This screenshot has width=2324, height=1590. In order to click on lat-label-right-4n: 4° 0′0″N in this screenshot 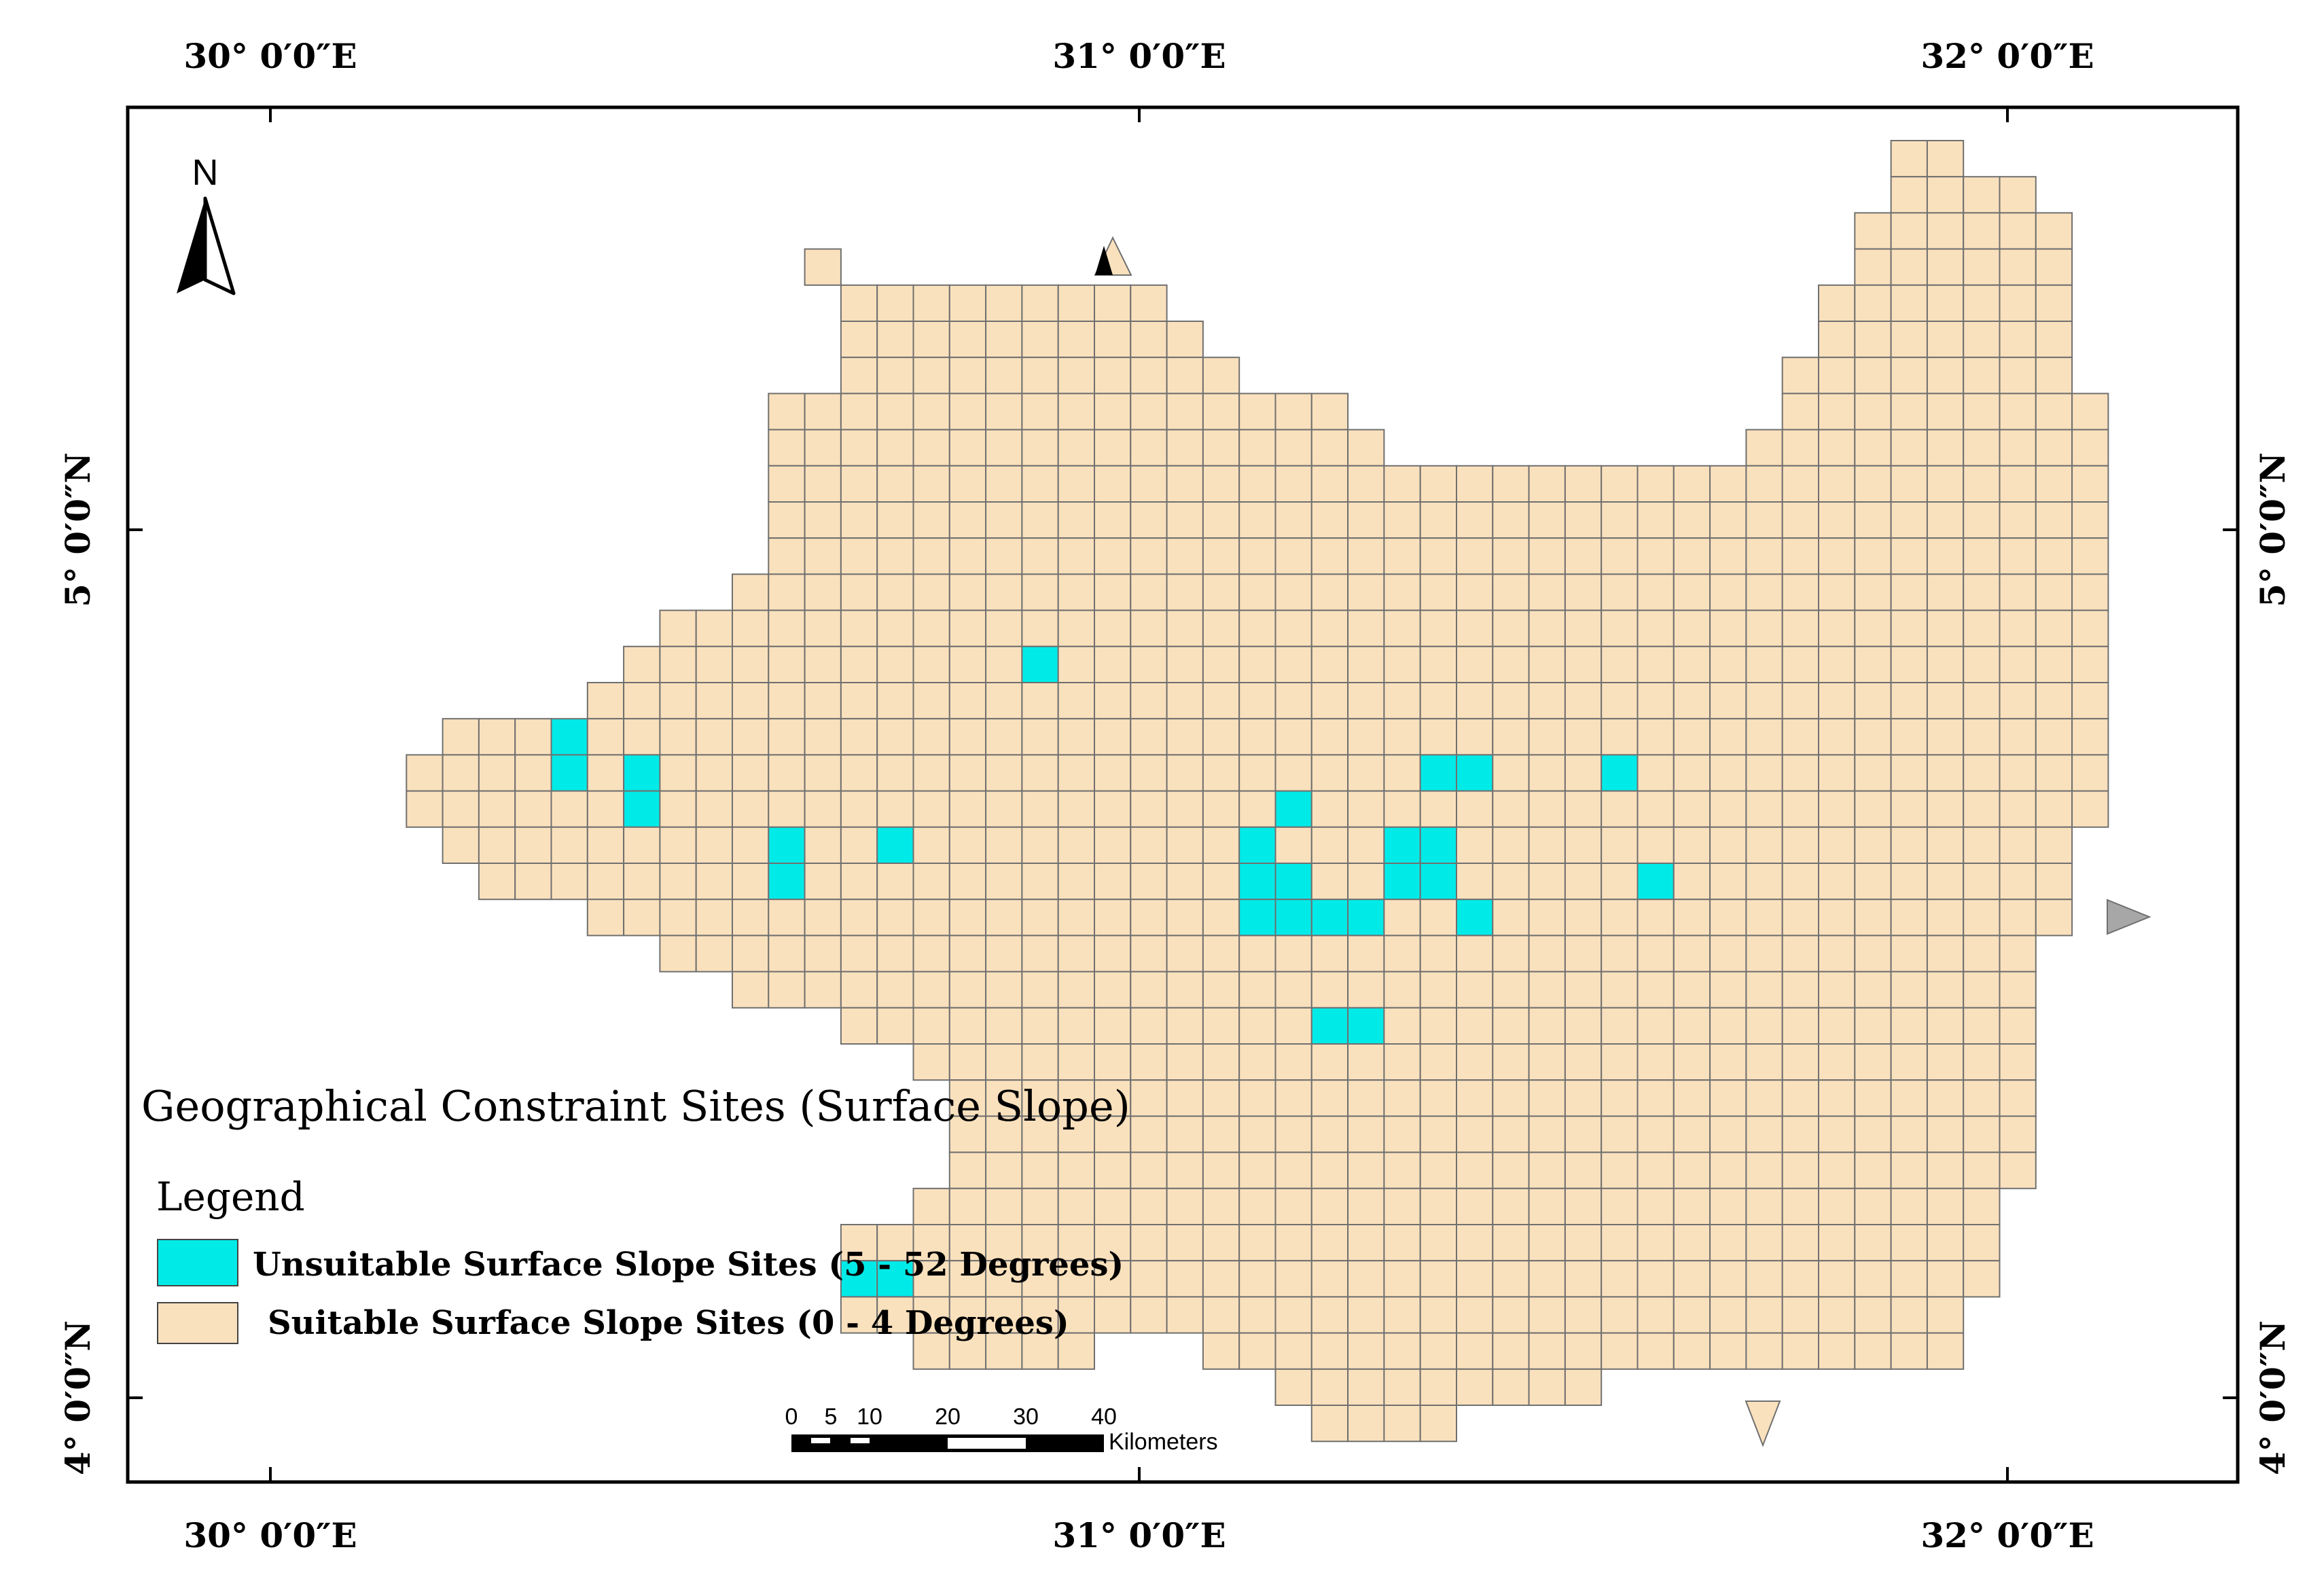, I will do `click(2273, 1397)`.